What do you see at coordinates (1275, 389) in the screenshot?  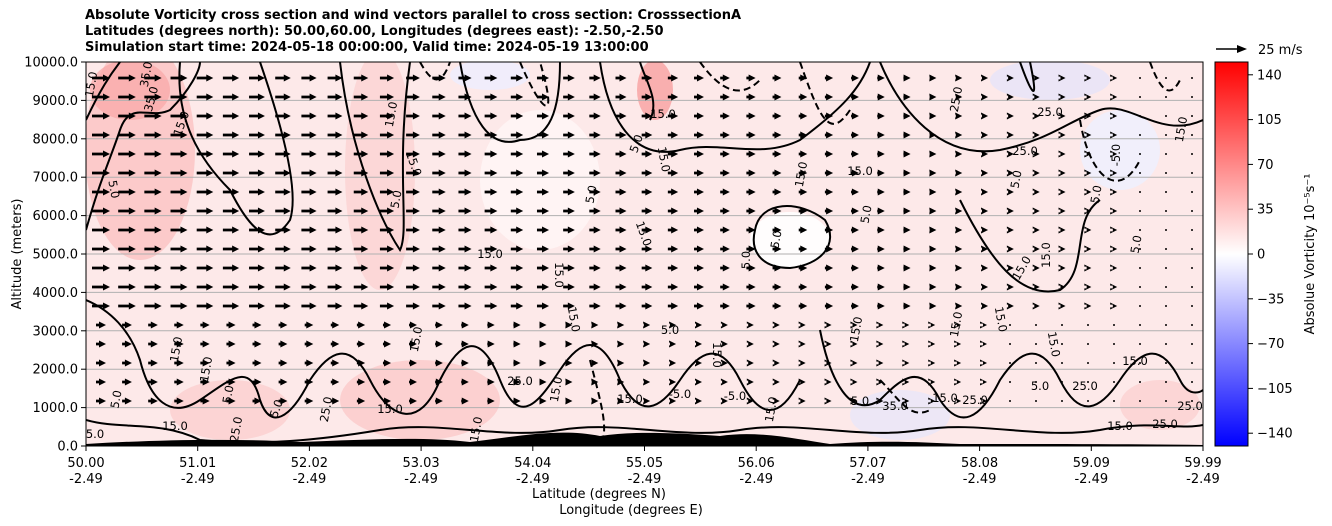 I see `colorbar-tick-label: −105` at bounding box center [1275, 389].